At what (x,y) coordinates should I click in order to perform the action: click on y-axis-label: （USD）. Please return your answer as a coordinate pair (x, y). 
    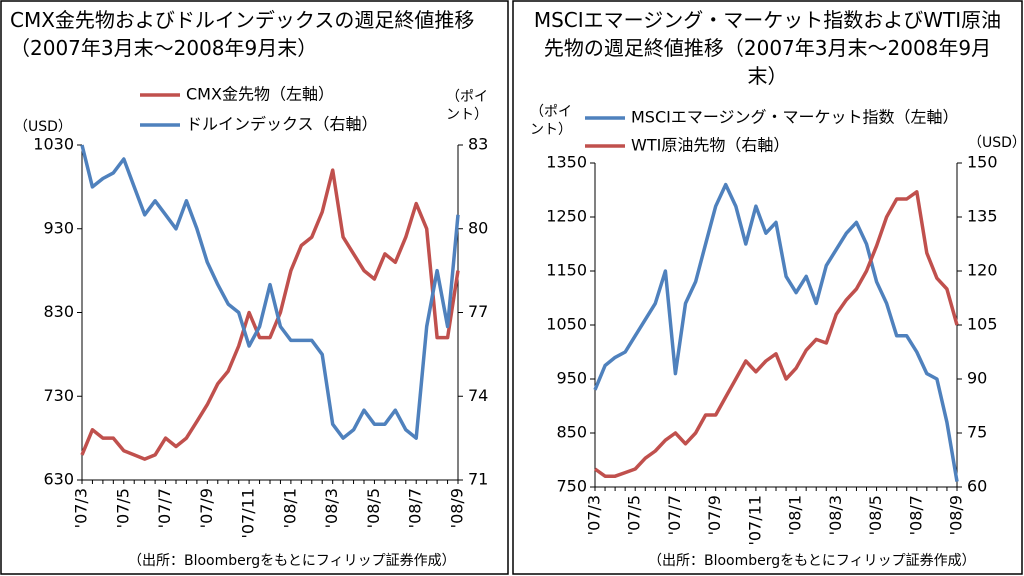
    Looking at the image, I should click on (43, 127).